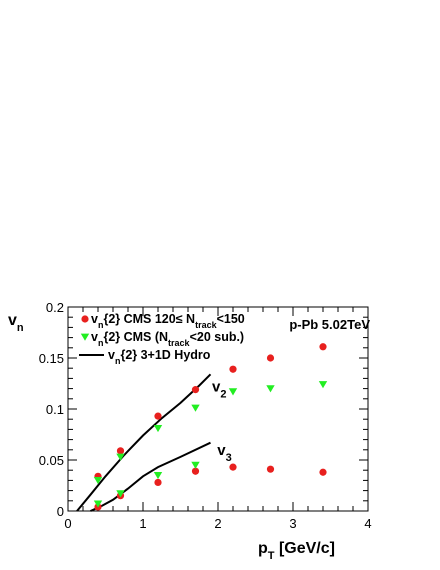 The width and height of the screenshot is (440, 570). What do you see at coordinates (159, 357) in the screenshot?
I see `legend-label: vn{2} 3+1D Hydro` at bounding box center [159, 357].